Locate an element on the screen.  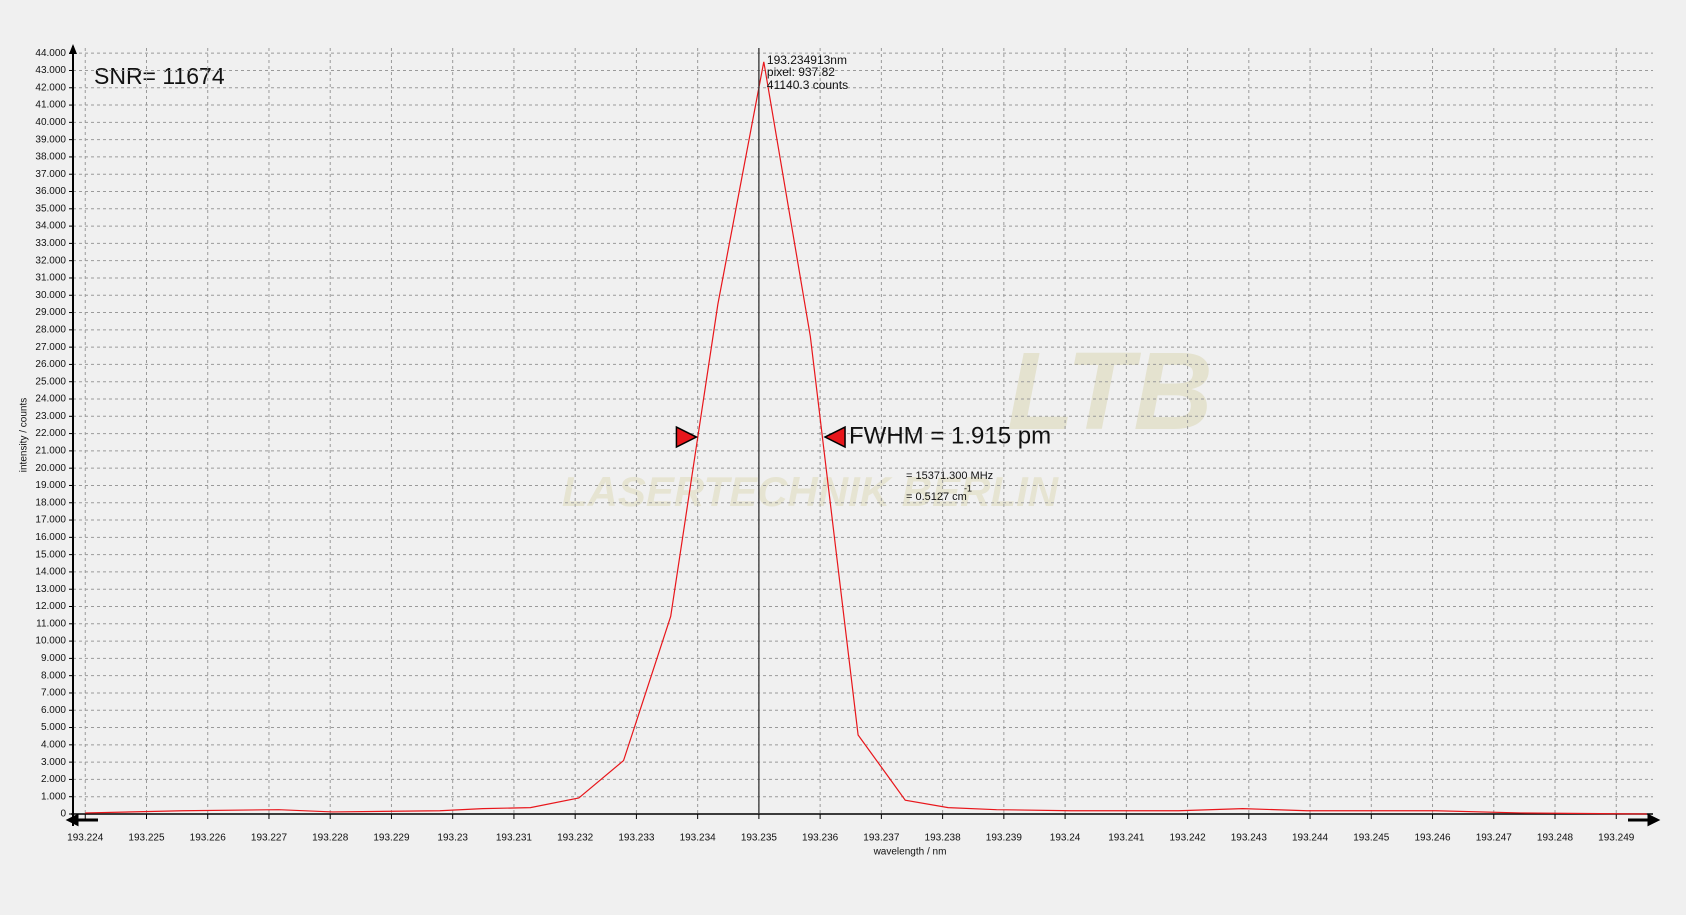
y-tick-label: 28.000 is located at coordinates (50, 329).